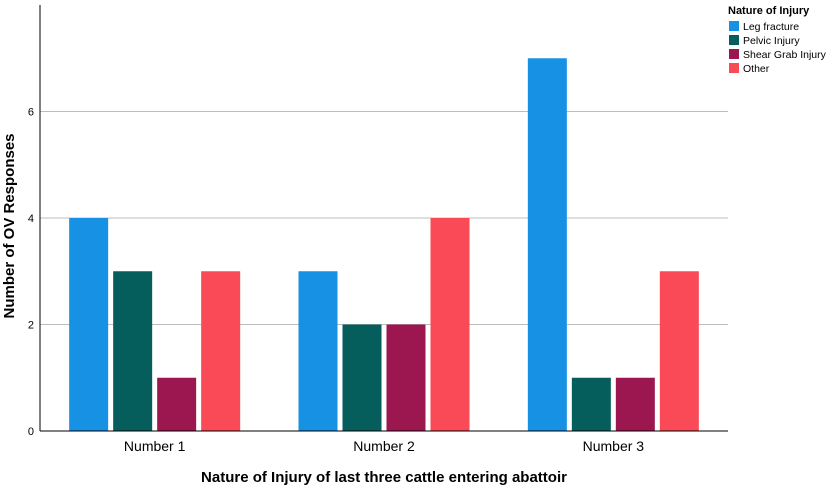 Image resolution: width=829 pixels, height=495 pixels. Describe the element at coordinates (785, 55) in the screenshot. I see `legend-label: Shear Grab Injury` at that location.